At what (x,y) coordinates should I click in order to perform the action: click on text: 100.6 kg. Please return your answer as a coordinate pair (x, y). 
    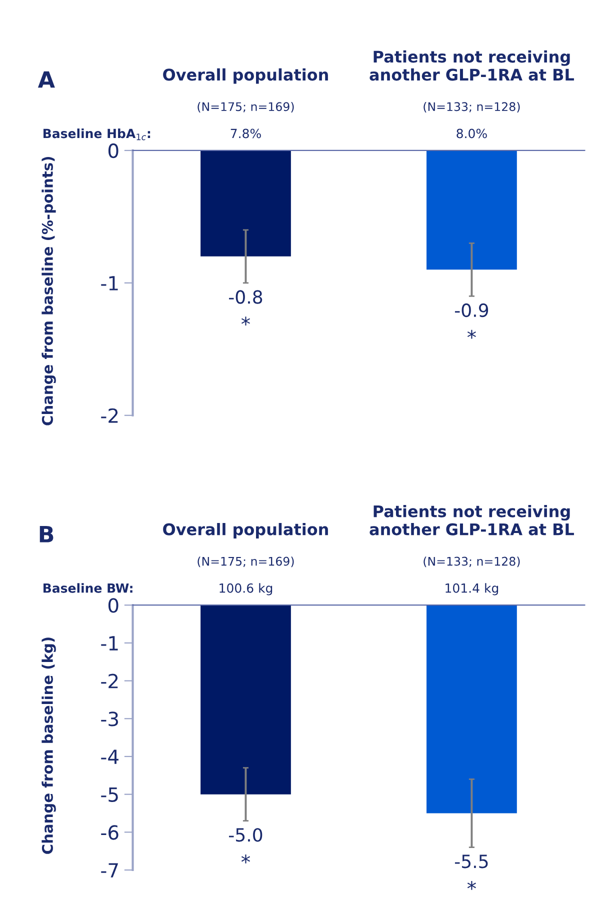
    Looking at the image, I should click on (246, 589).